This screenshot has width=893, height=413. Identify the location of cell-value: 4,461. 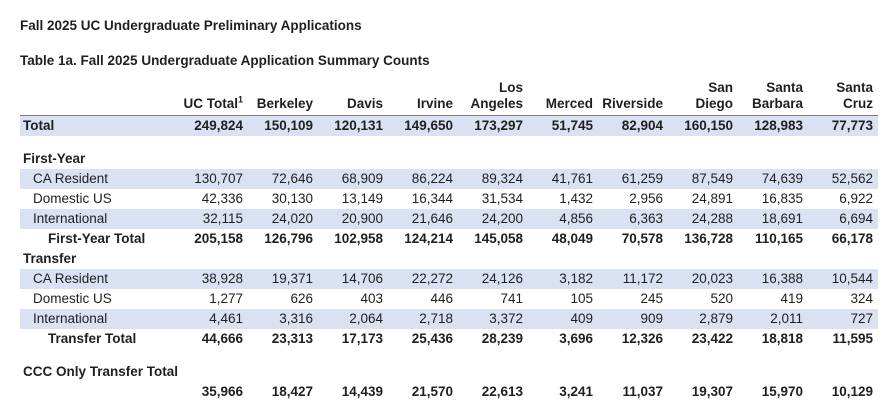
(213, 319).